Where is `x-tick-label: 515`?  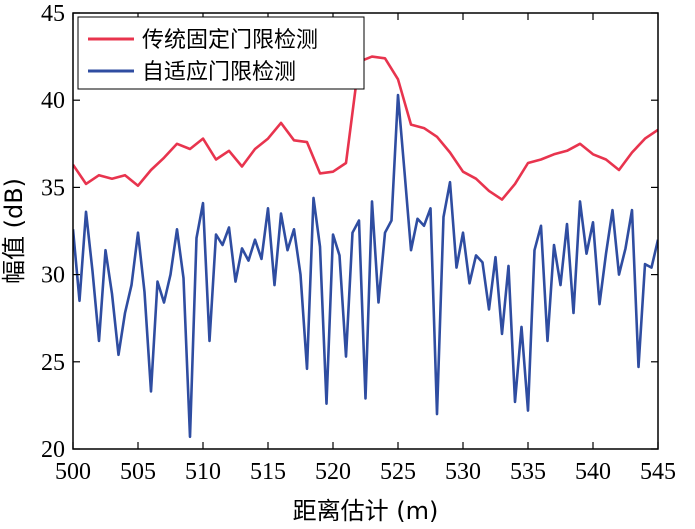 x-tick-label: 515 is located at coordinates (268, 472).